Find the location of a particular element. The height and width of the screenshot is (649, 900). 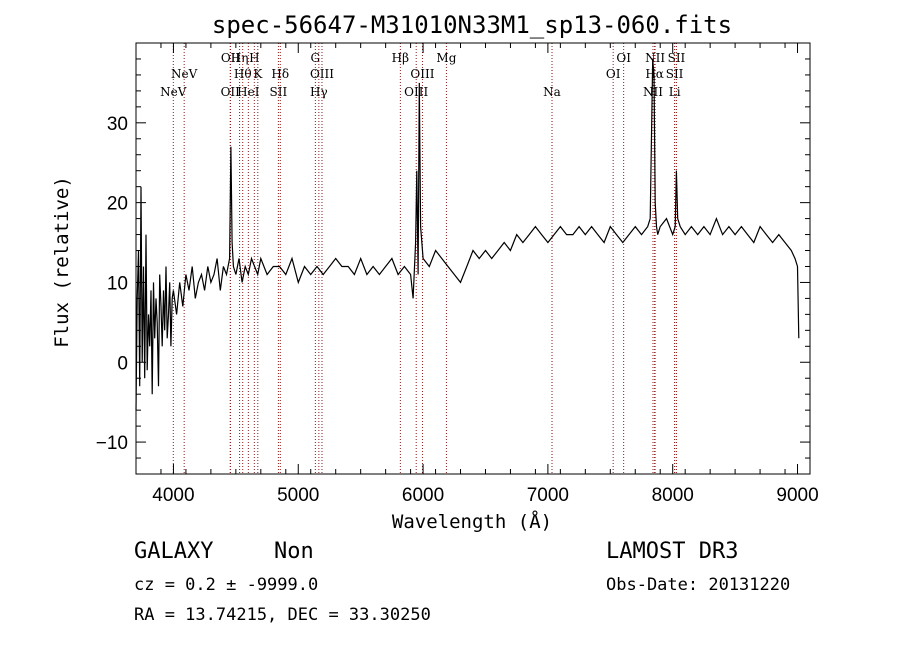

obs-date: Obs-Date: 20131220 is located at coordinates (698, 585).